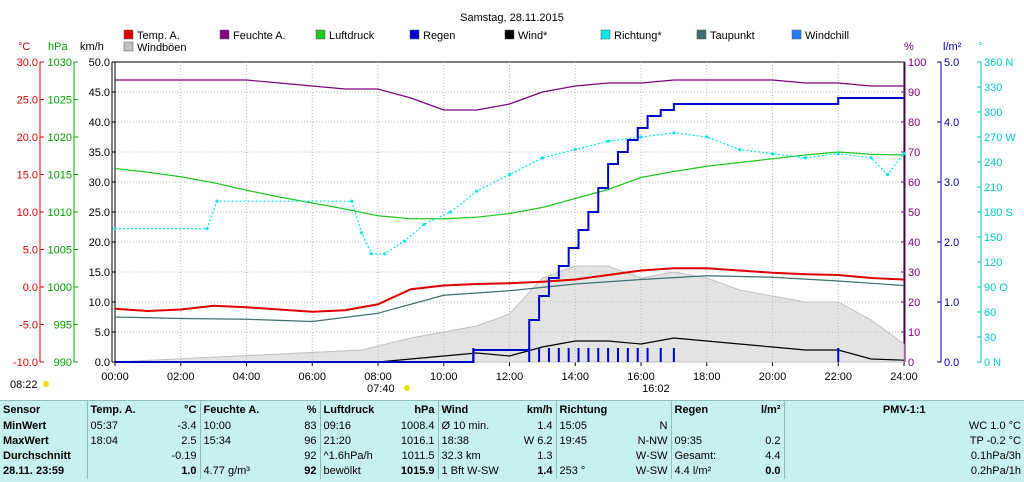  What do you see at coordinates (356, 441) in the screenshot?
I see `table-cell: 21:20` at bounding box center [356, 441].